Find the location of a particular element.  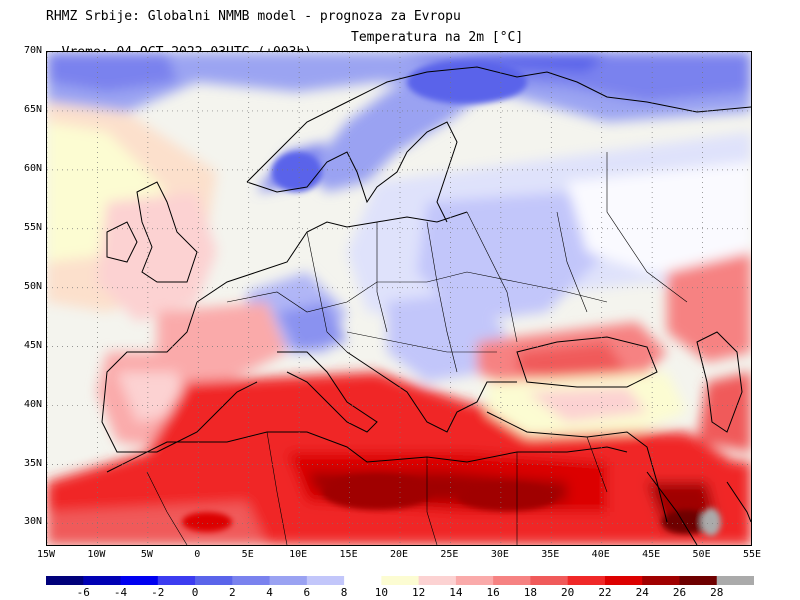

colorbar-tick: 12 is located at coordinates (419, 592).